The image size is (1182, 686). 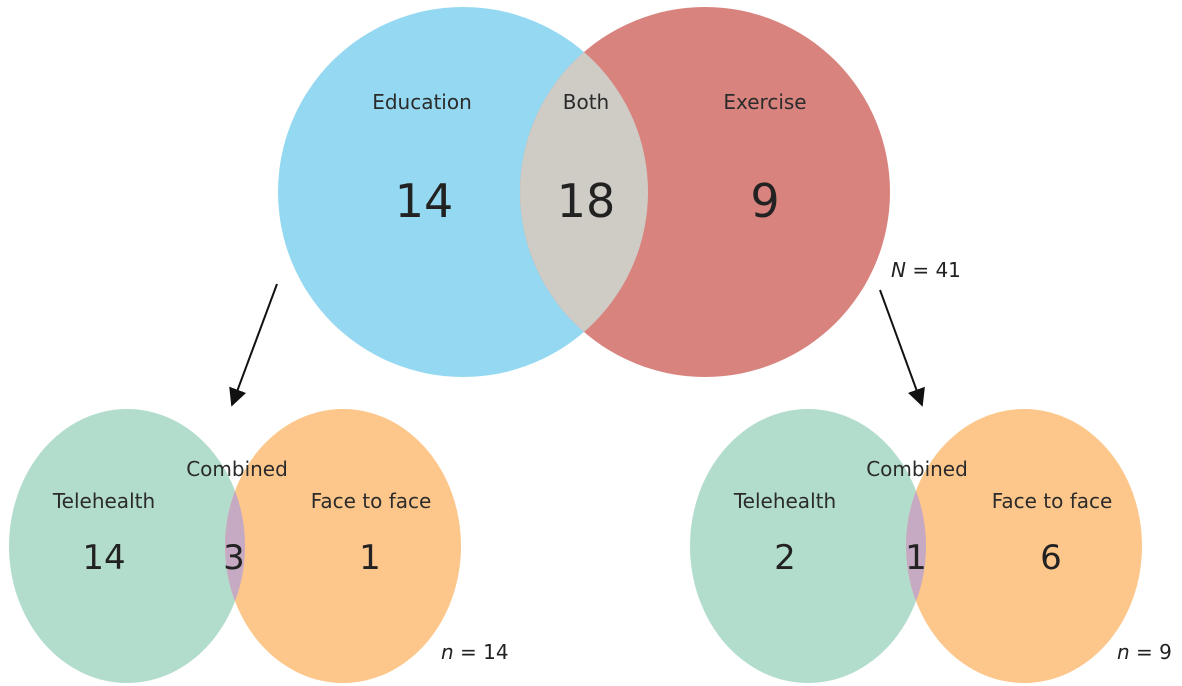 What do you see at coordinates (481, 652) in the screenshot?
I see `bottom-left-total-value: = 14` at bounding box center [481, 652].